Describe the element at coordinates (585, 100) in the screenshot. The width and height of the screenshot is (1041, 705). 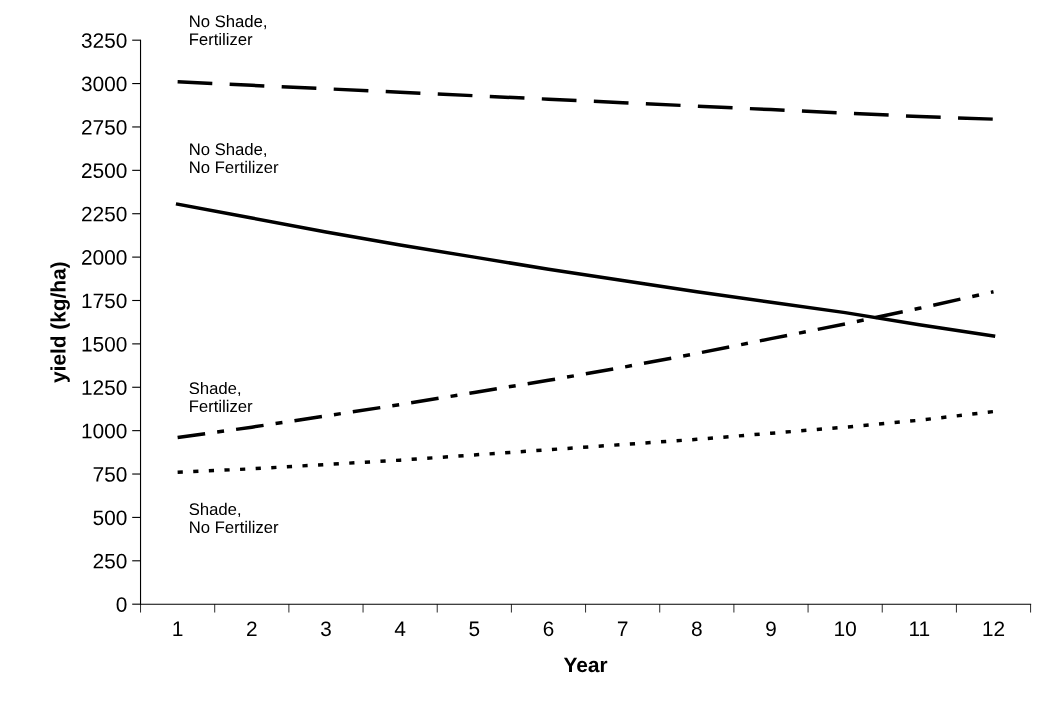
I see `line-series` at that location.